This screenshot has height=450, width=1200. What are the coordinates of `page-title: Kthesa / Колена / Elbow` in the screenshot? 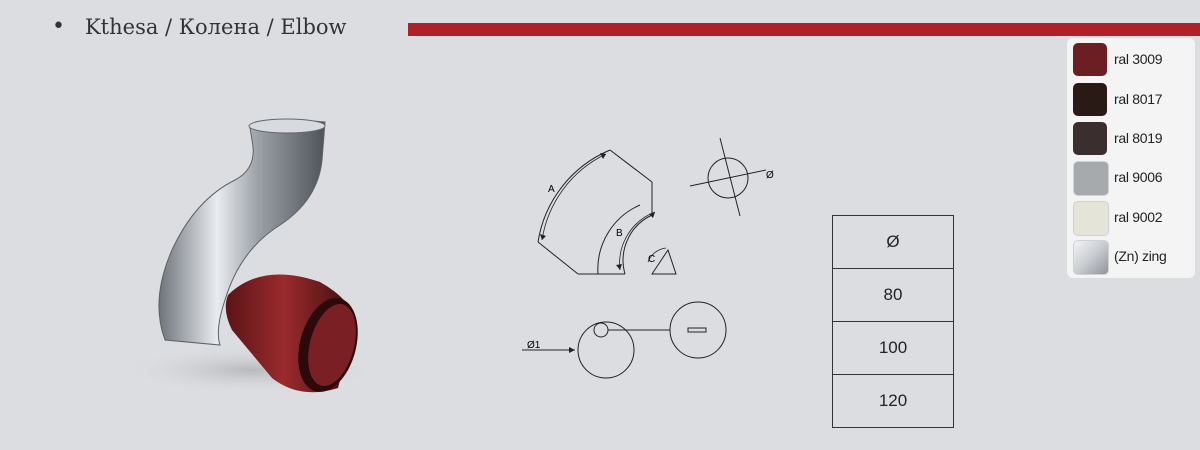 It's located at (215, 26).